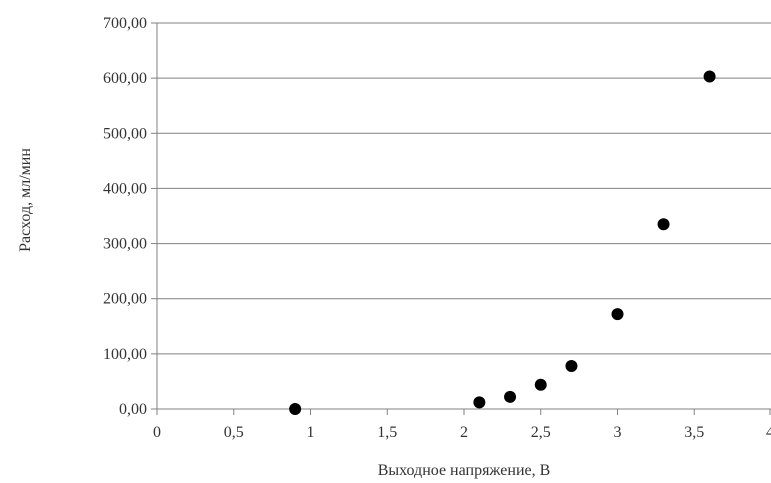  Describe the element at coordinates (234, 432) in the screenshot. I see `x-tick-label: 0,5` at that location.